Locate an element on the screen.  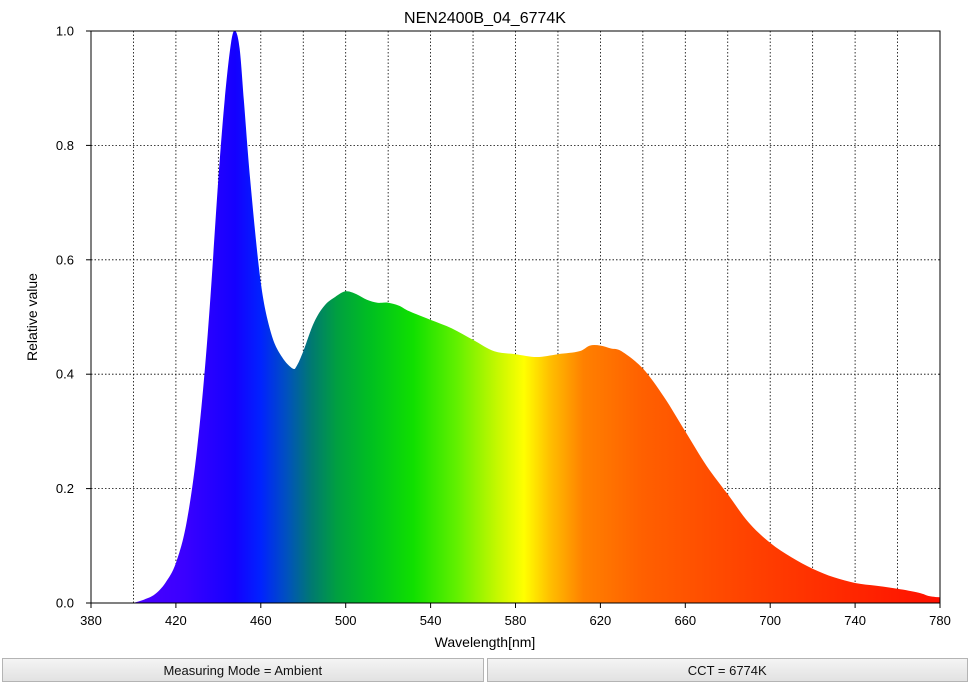
x-tick-label: 780 is located at coordinates (940, 620).